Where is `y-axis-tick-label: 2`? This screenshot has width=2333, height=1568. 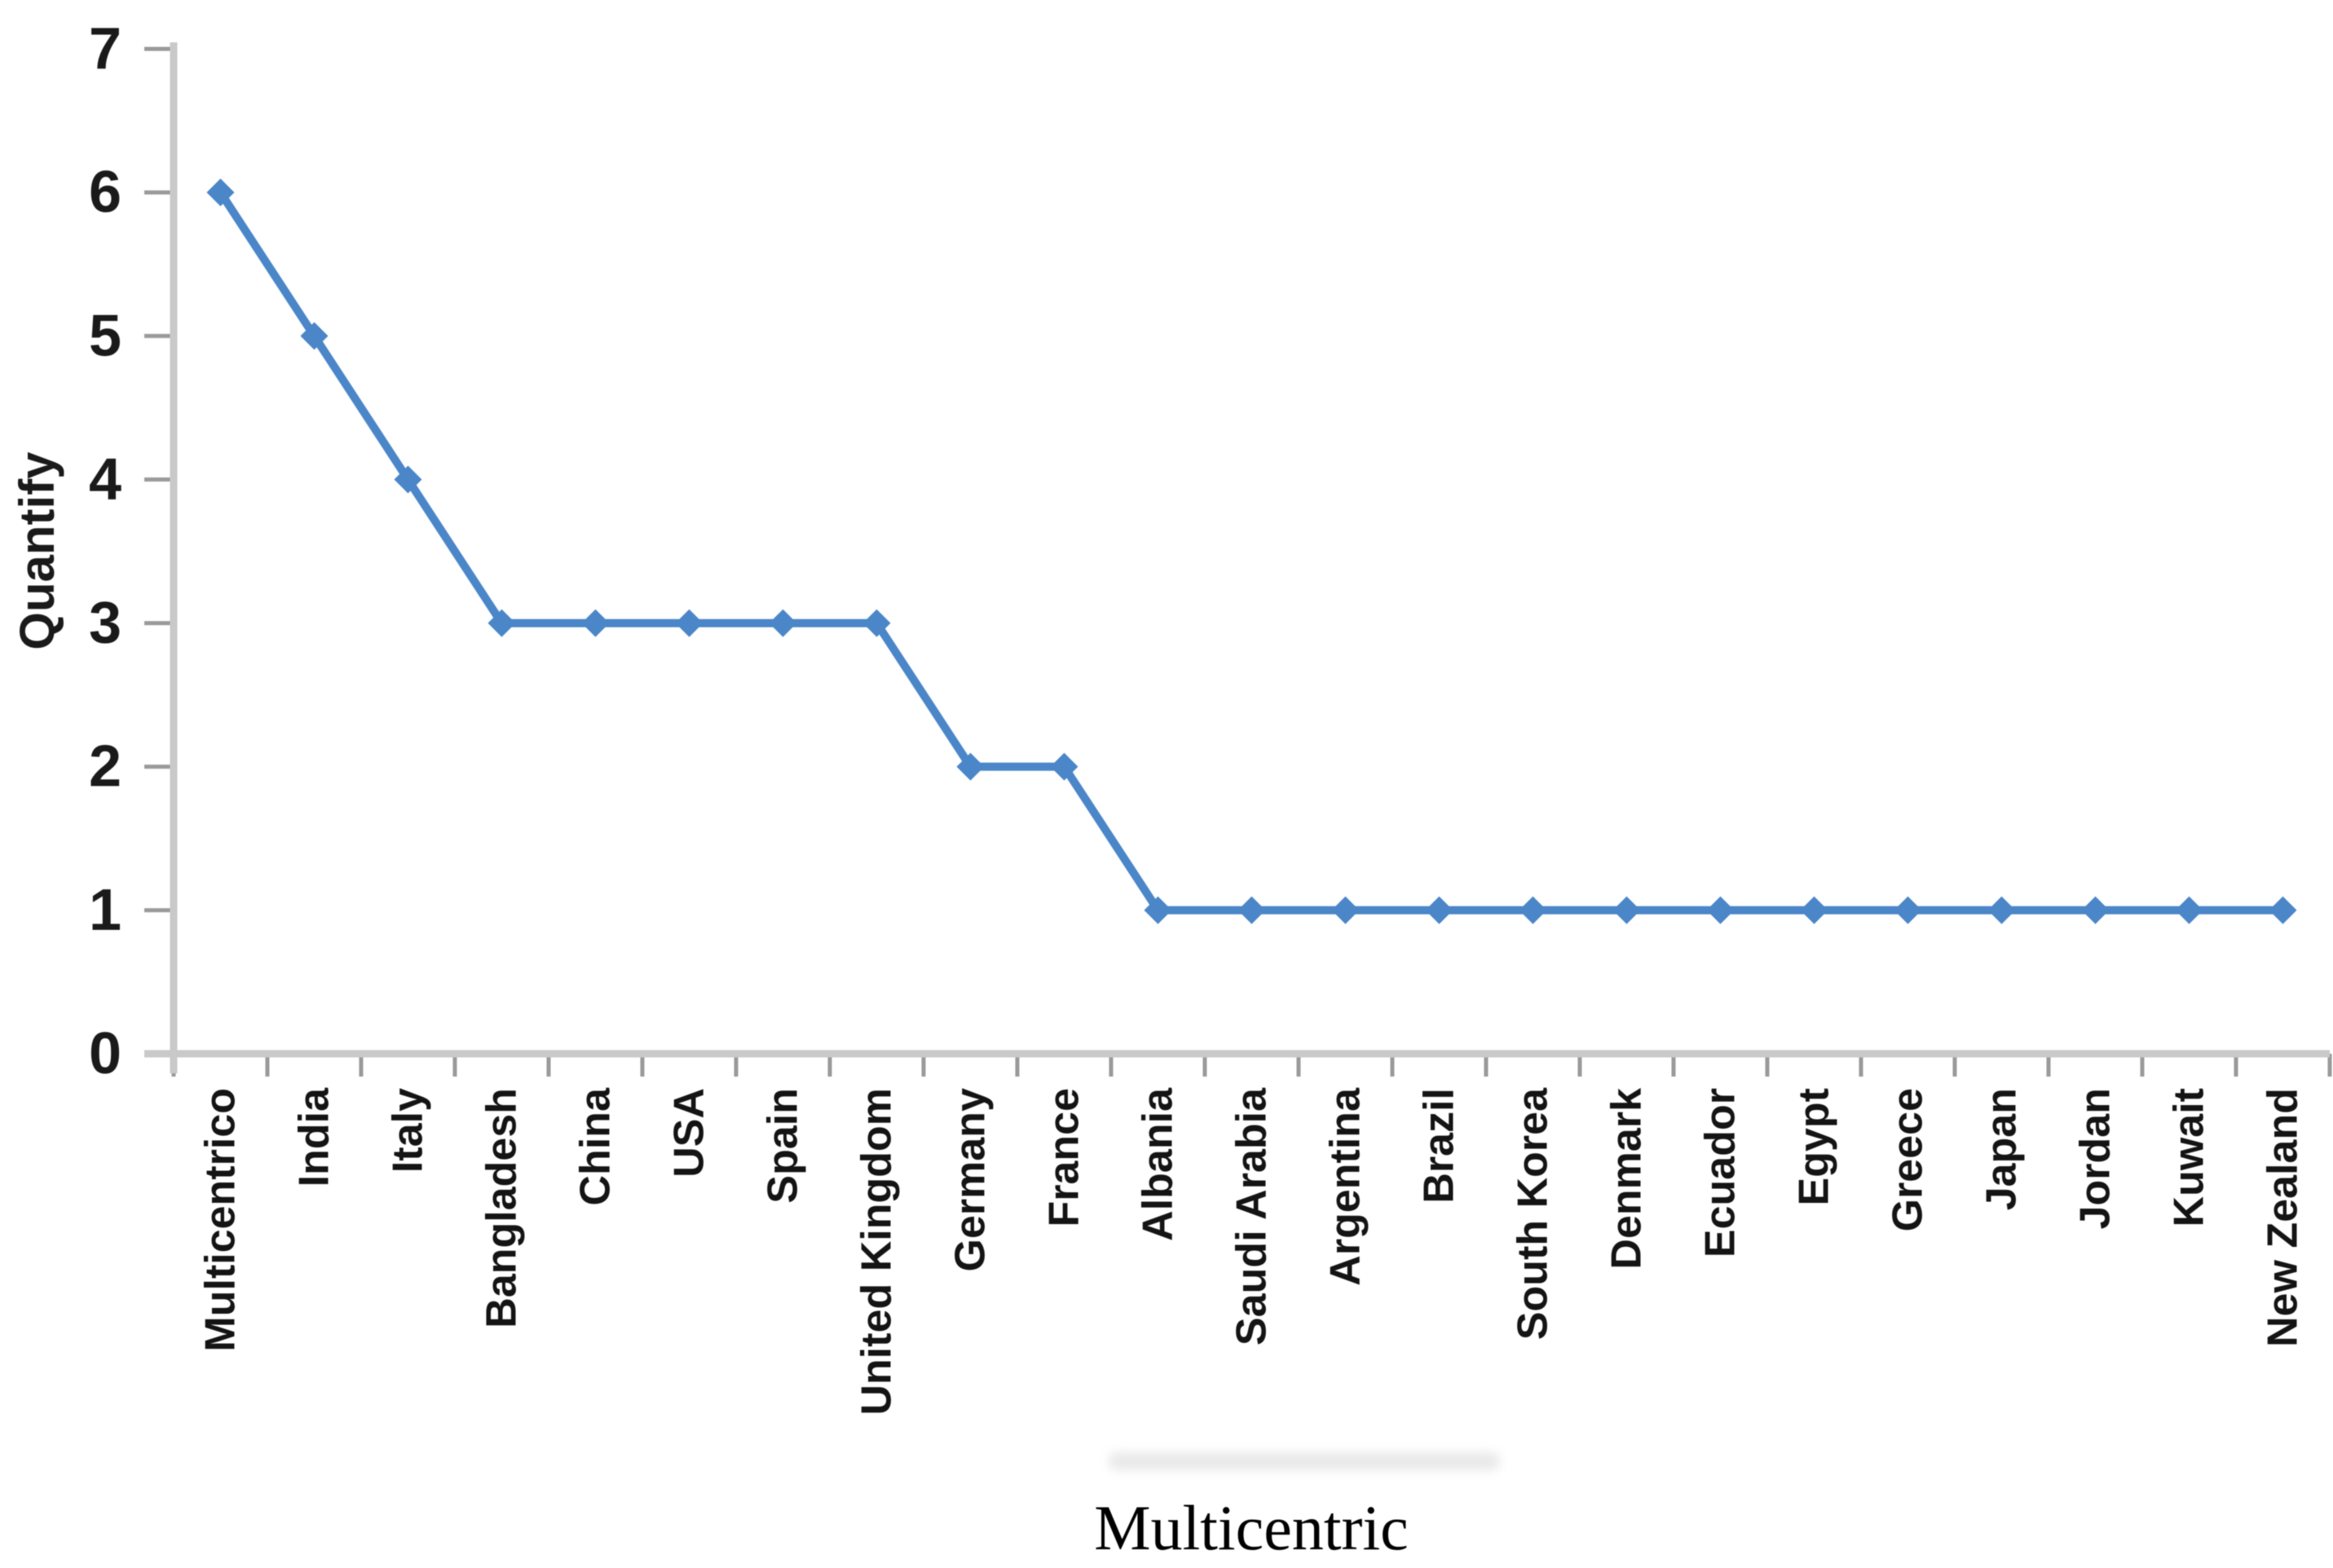
y-axis-tick-label: 2 is located at coordinates (105, 766).